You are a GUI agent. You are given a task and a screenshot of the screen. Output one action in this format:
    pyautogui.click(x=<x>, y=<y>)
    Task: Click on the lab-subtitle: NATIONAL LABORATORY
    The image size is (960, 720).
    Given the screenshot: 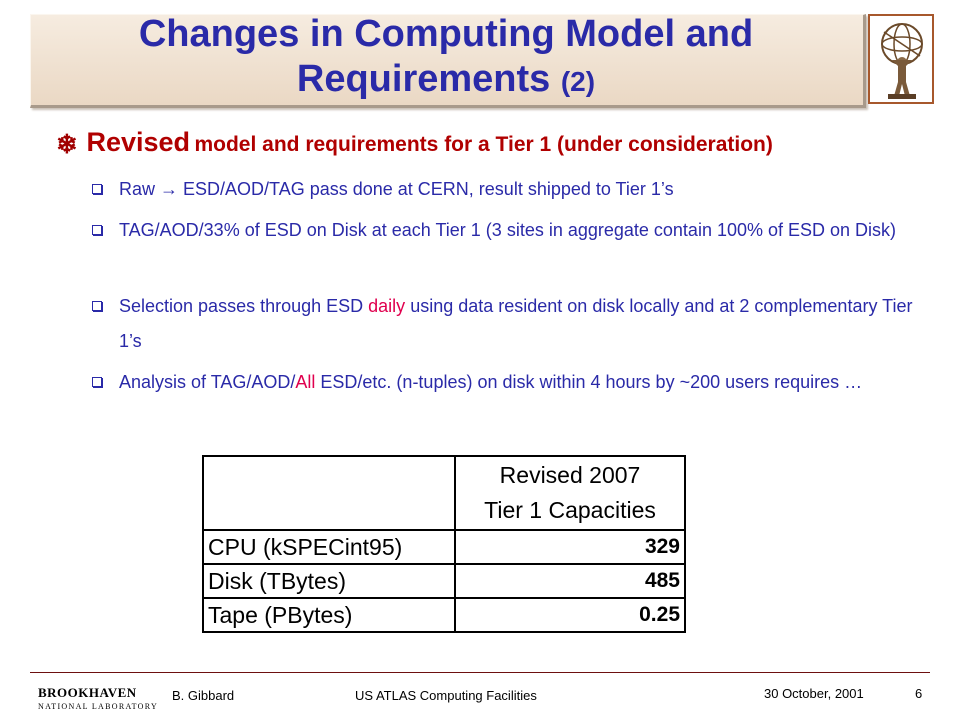 What is the action you would take?
    pyautogui.click(x=98, y=706)
    